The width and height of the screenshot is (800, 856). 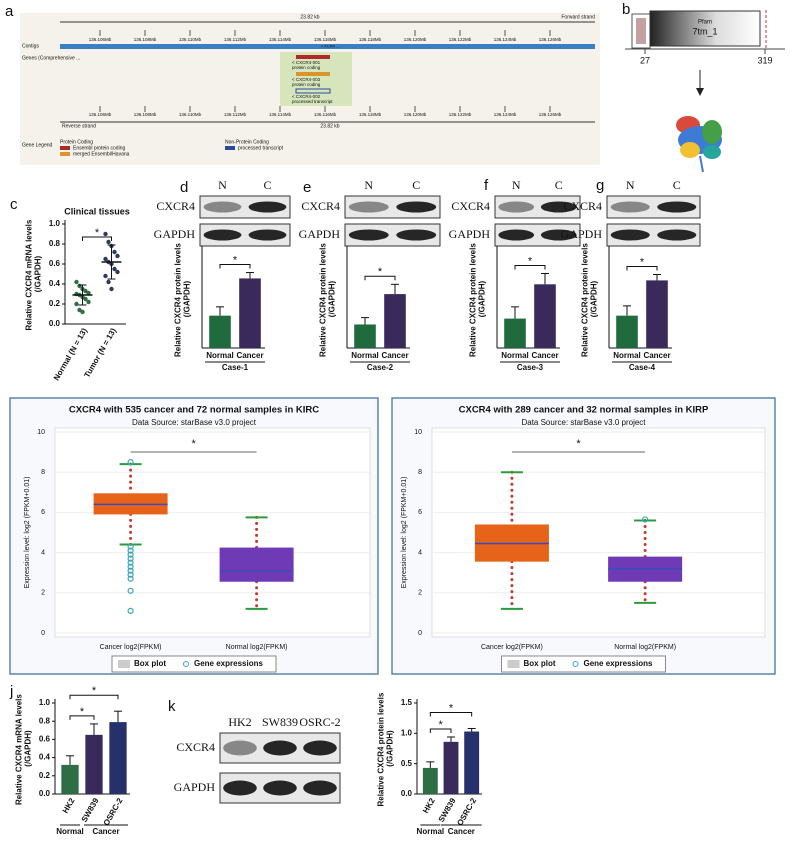 I want to click on protein-structure, so click(x=699, y=144).